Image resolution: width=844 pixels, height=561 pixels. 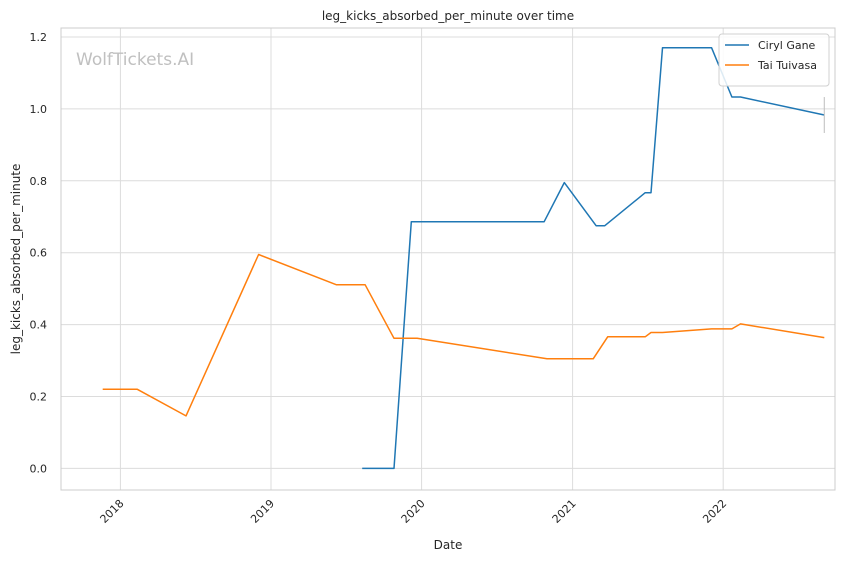 I want to click on y-axis-ticks: 0.0 0.2 0.4 0.6 0.8 1.0 1.2, so click(x=39, y=253).